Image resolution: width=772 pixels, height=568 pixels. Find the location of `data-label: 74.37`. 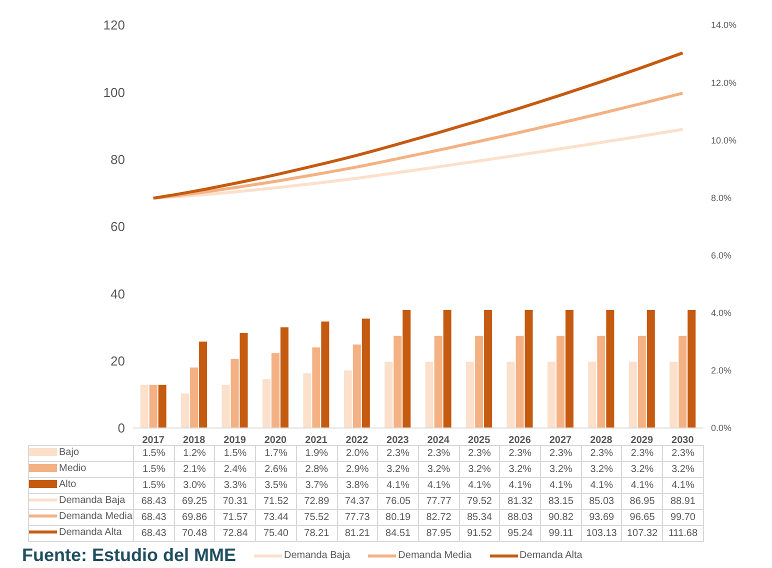

data-label: 74.37 is located at coordinates (357, 502).